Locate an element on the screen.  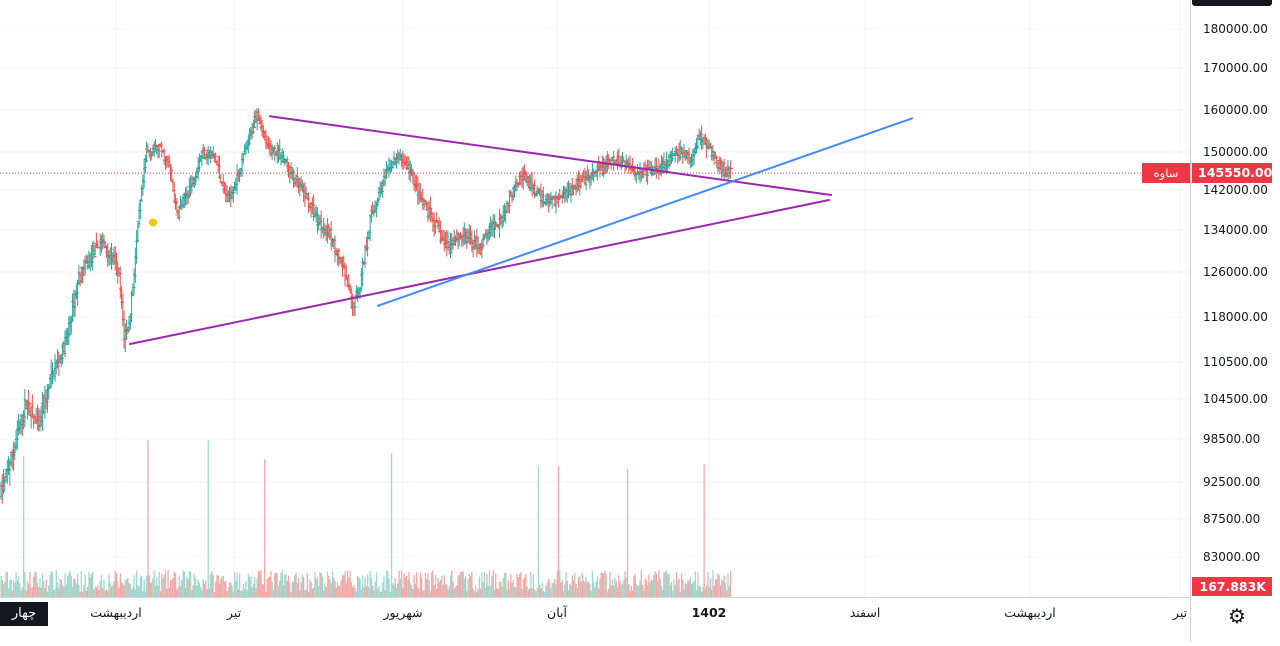
ohlc-bar is located at coordinates (499, 223).